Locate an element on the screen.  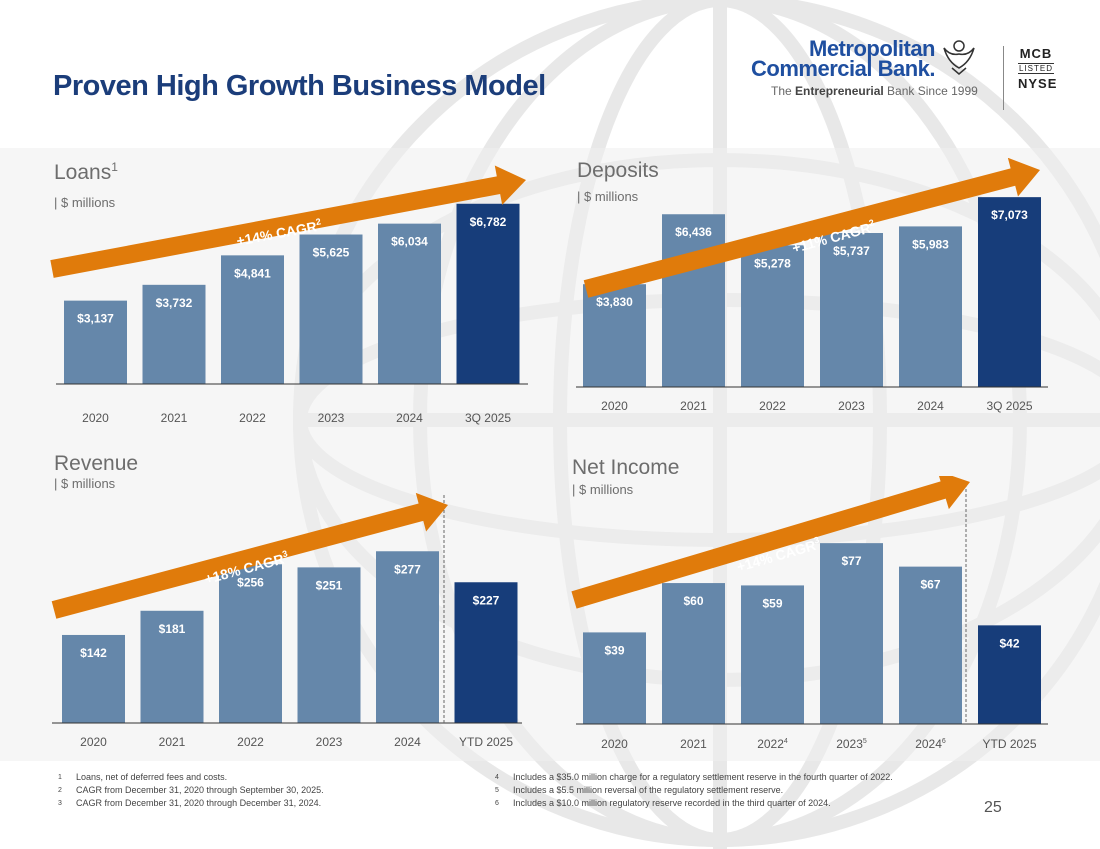
footnote-5-num: 5 is located at coordinates (497, 790).